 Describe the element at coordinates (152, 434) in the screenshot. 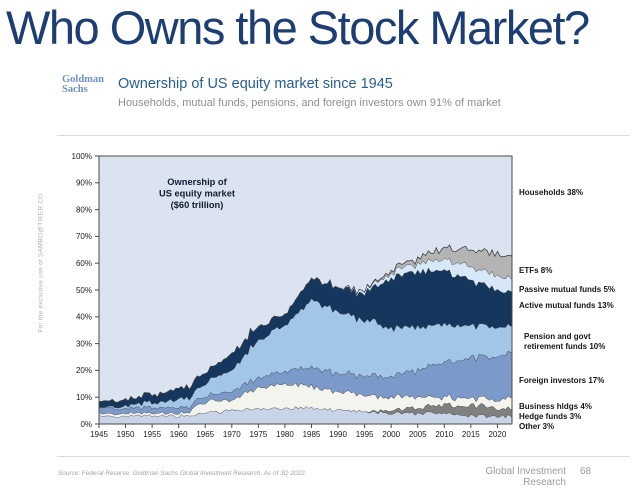

I see `x-tick-label: 1955` at that location.